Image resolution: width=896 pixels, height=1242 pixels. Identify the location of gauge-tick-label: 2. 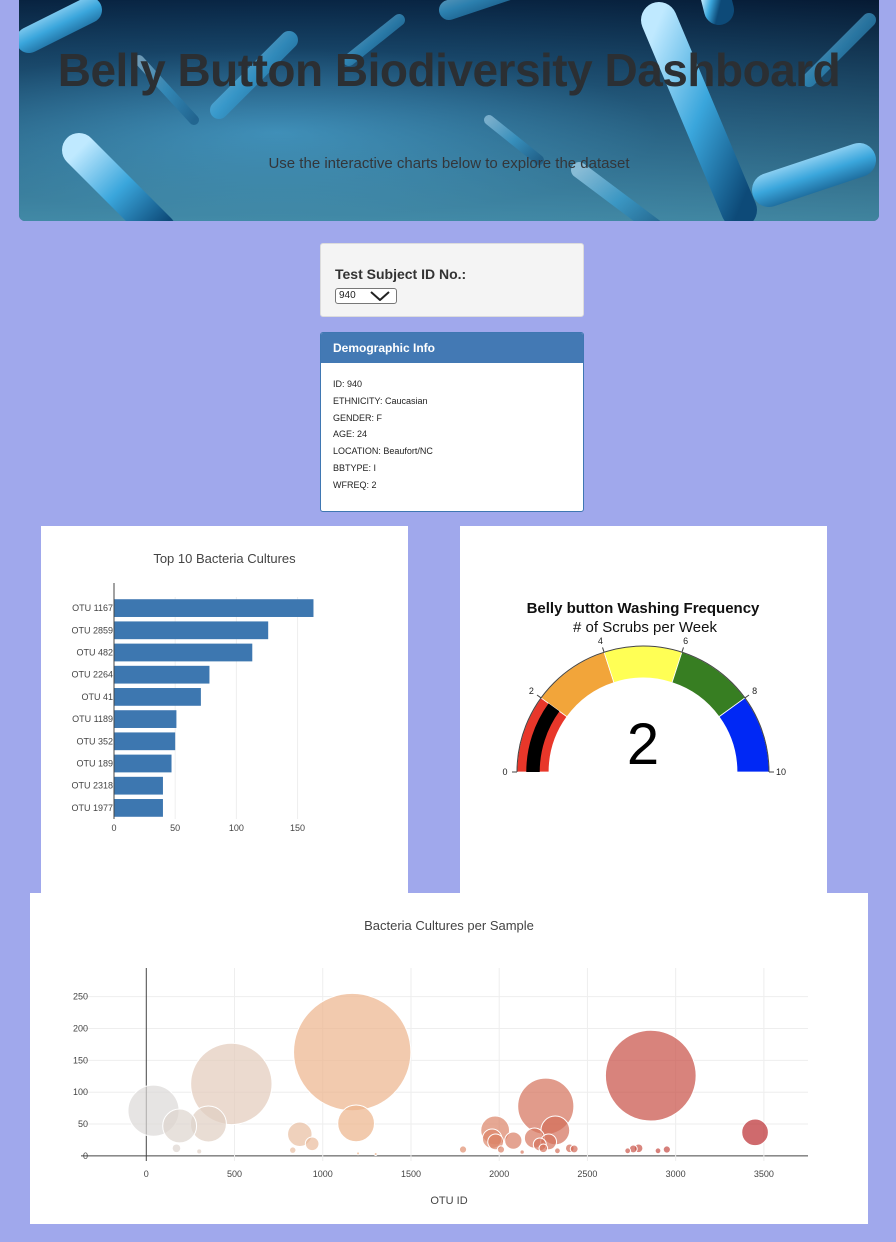
(531, 691).